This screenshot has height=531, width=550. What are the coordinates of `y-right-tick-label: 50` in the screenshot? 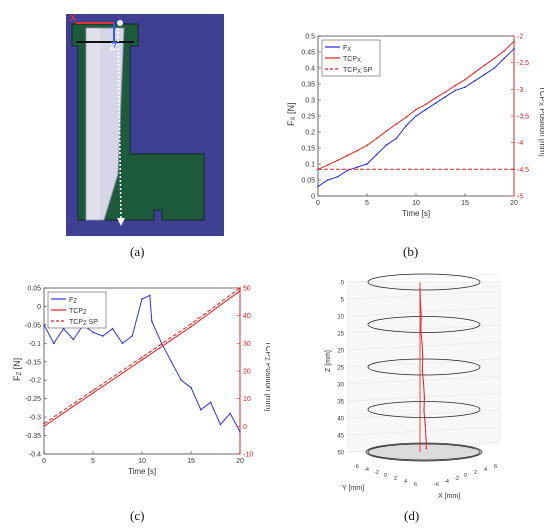 It's located at (247, 289).